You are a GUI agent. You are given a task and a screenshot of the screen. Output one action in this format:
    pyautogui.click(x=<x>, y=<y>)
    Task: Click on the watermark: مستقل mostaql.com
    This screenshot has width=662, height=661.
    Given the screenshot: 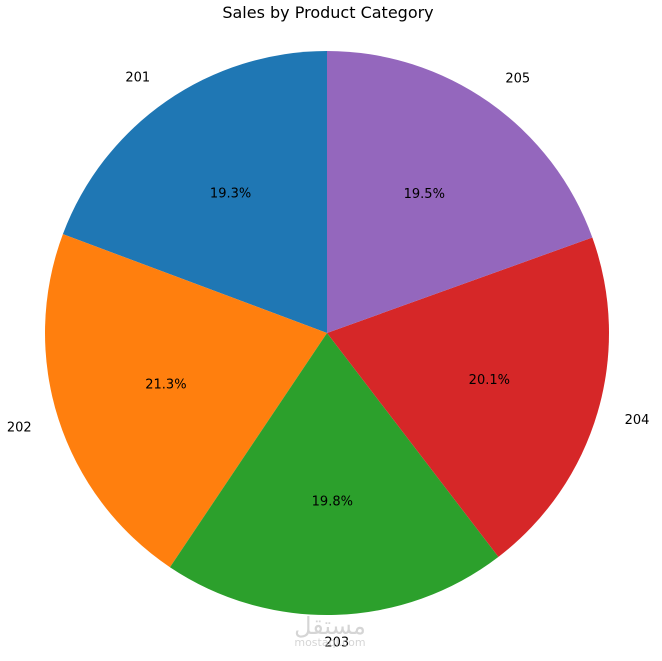 What is the action you would take?
    pyautogui.click(x=330, y=630)
    